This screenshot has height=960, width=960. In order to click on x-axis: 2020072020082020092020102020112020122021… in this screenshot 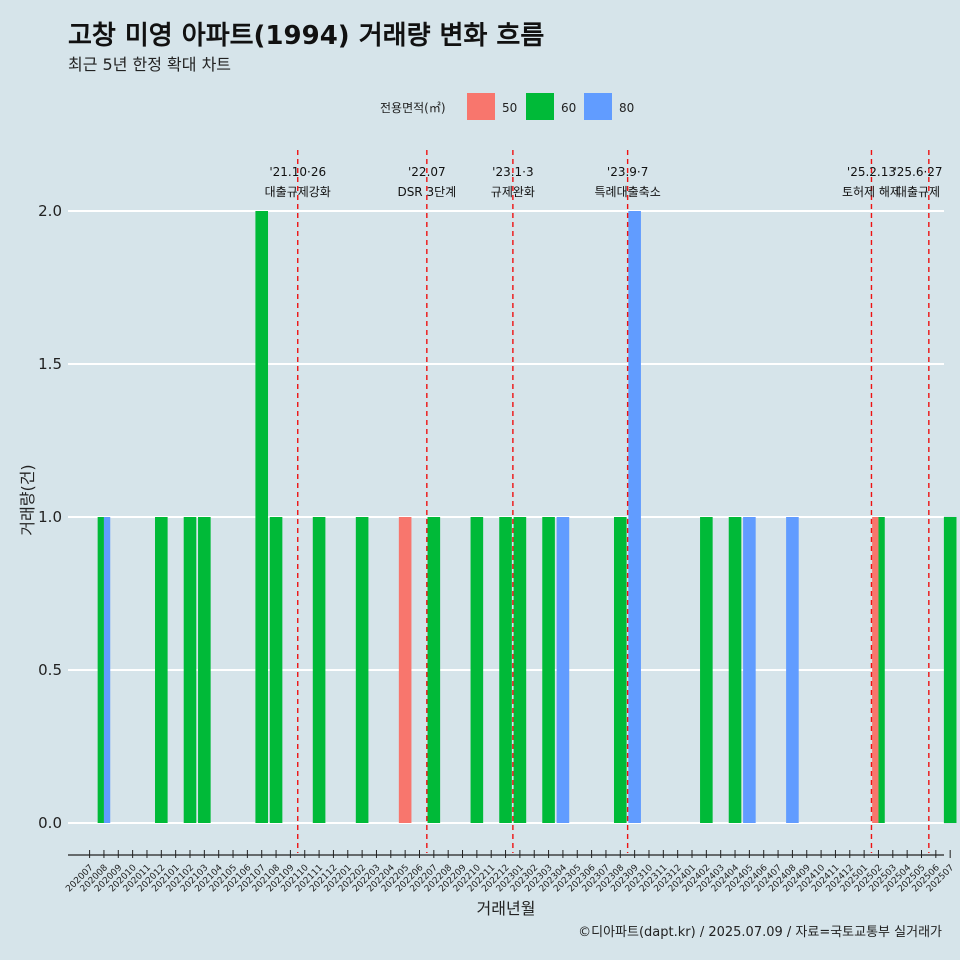, I will do `click(510, 872)`.